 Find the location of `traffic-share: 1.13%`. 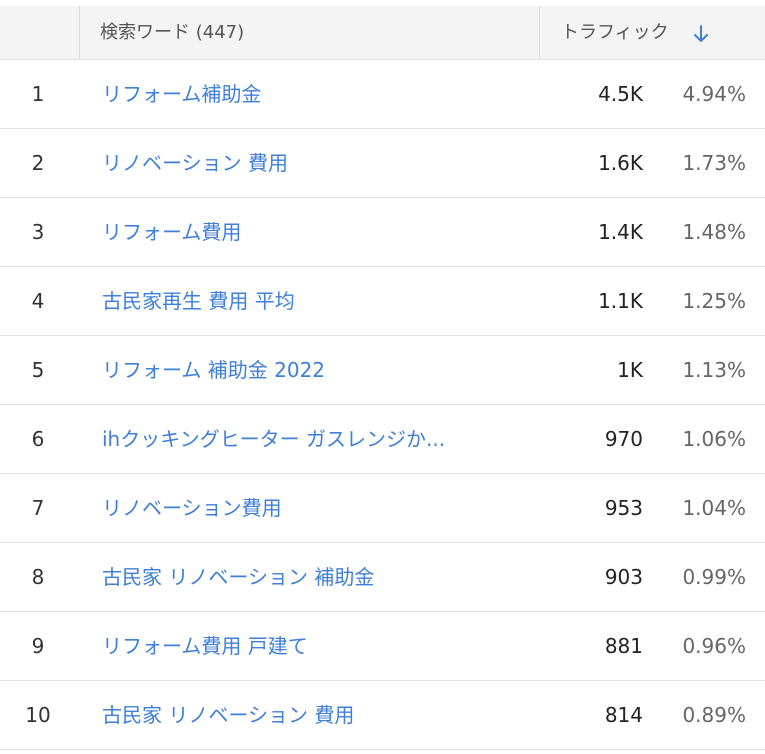

traffic-share: 1.13% is located at coordinates (714, 370).